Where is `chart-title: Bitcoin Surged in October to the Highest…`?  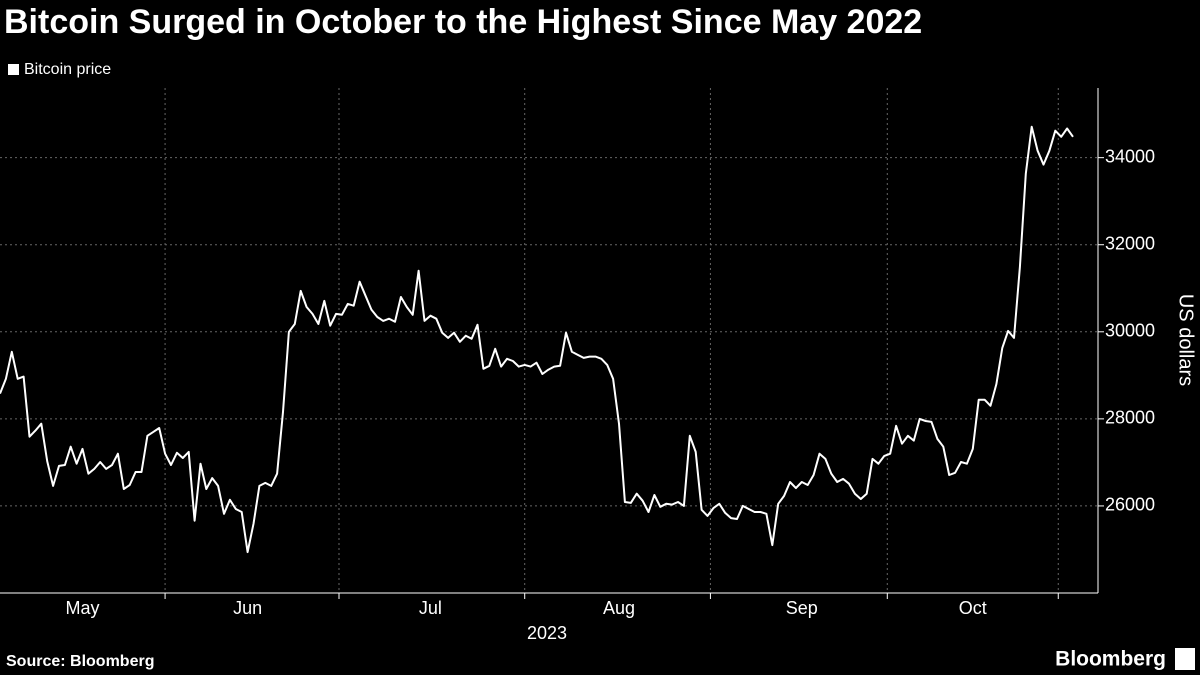
chart-title: Bitcoin Surged in October to the Highest… is located at coordinates (463, 22).